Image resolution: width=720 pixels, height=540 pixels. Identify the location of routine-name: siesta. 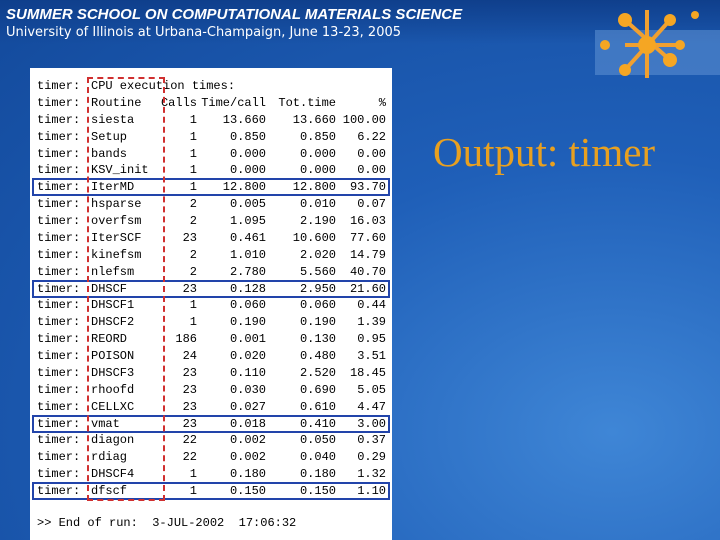
(113, 119).